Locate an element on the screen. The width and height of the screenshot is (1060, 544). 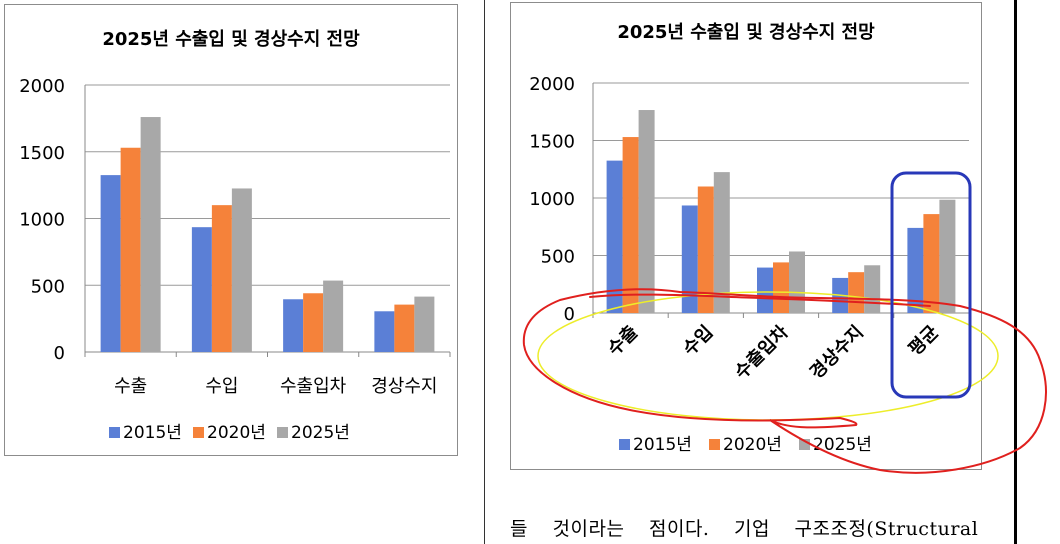
category-label: 평균 is located at coordinates (924, 341).